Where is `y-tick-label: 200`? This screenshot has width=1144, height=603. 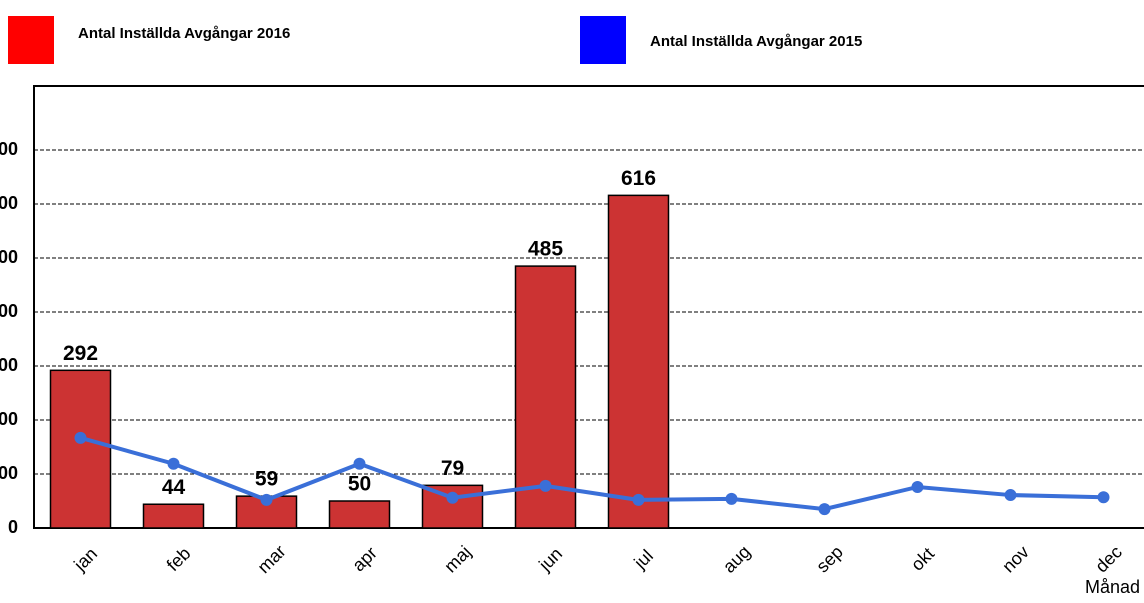 y-tick-label: 200 is located at coordinates (9, 419).